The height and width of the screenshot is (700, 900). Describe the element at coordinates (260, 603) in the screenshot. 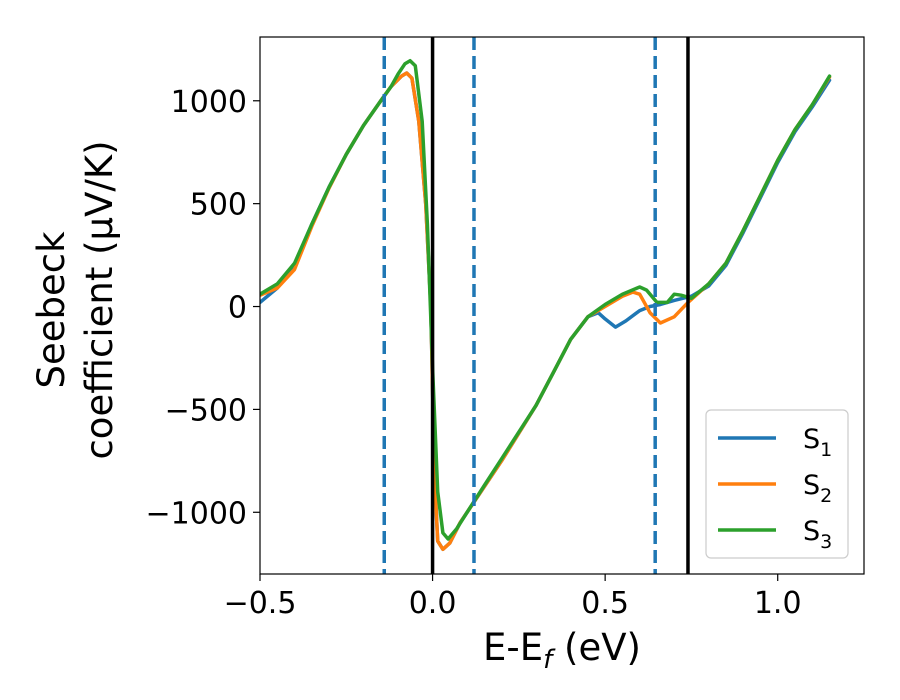

I see `x-tick-label: −0.5` at that location.